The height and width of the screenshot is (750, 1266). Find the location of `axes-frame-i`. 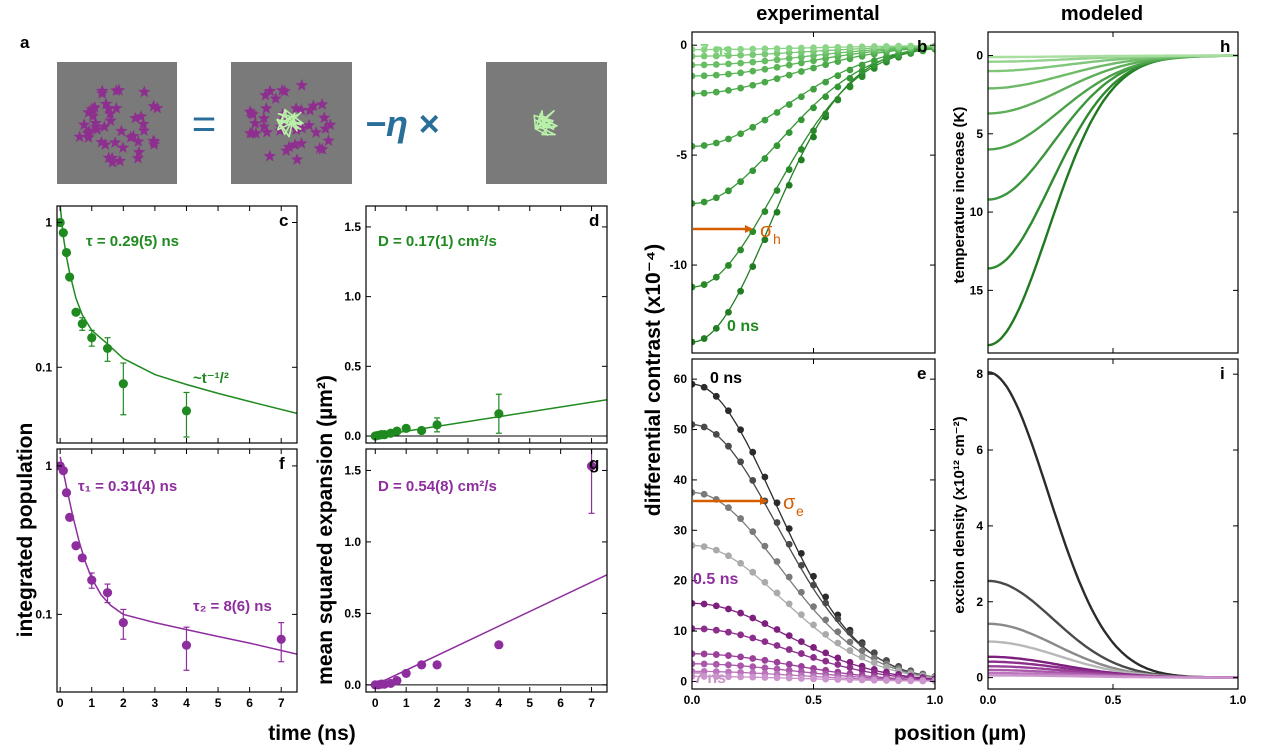

axes-frame-i is located at coordinates (1113, 524).